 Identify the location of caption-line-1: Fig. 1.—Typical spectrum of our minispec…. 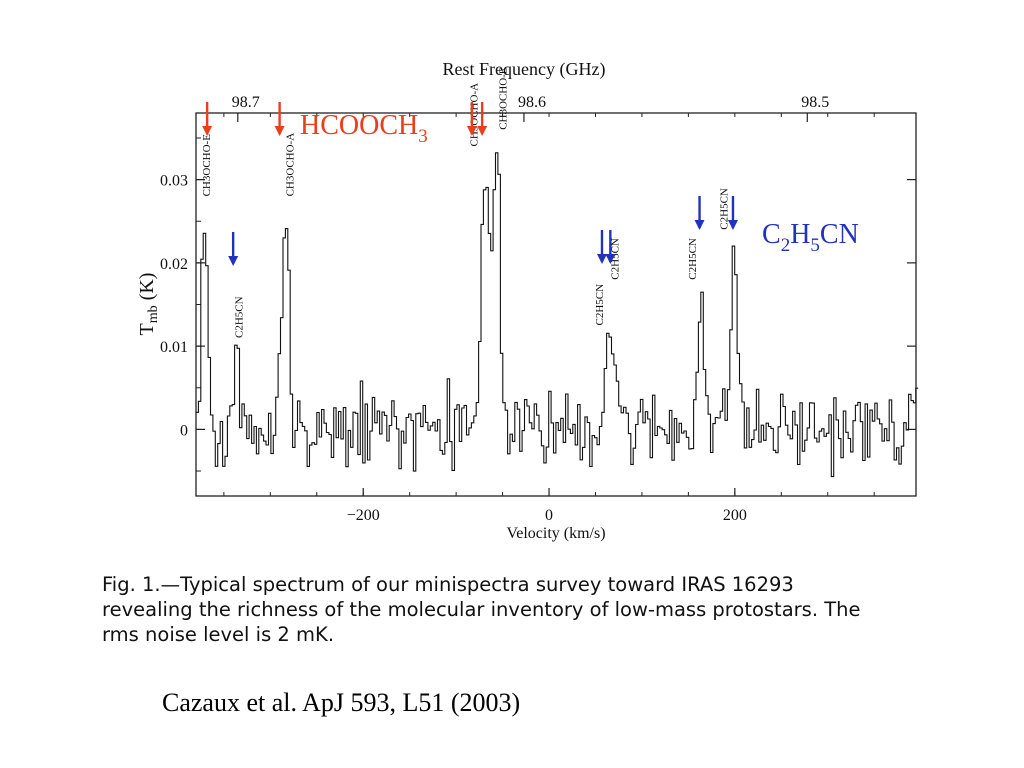
(448, 584).